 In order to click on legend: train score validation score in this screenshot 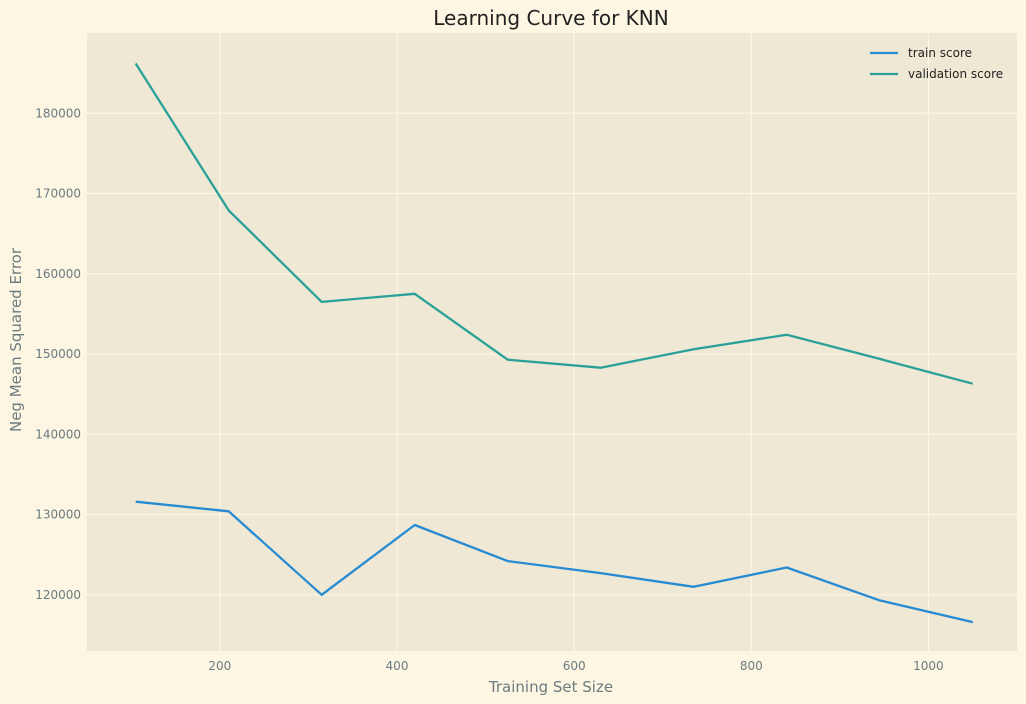, I will do `click(936, 63)`.